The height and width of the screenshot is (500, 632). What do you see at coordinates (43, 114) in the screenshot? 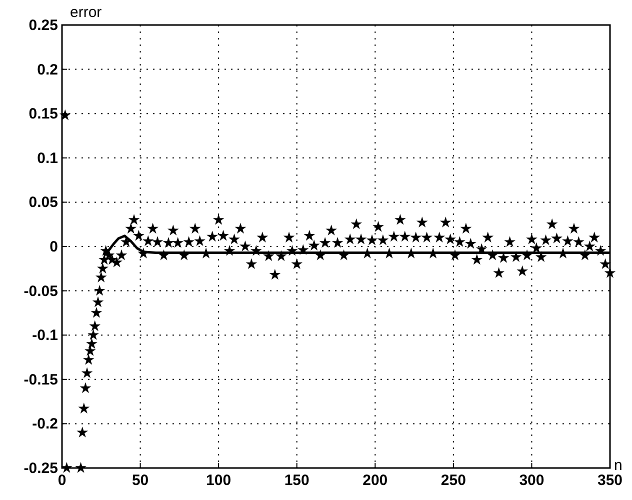
I see `y-tick-label: 0.15` at bounding box center [43, 114].